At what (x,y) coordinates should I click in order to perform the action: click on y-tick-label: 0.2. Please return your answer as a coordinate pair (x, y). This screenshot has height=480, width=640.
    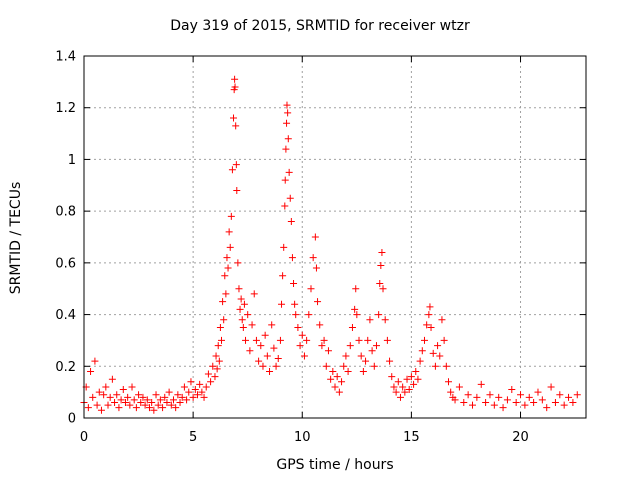
    Looking at the image, I should click on (65, 367).